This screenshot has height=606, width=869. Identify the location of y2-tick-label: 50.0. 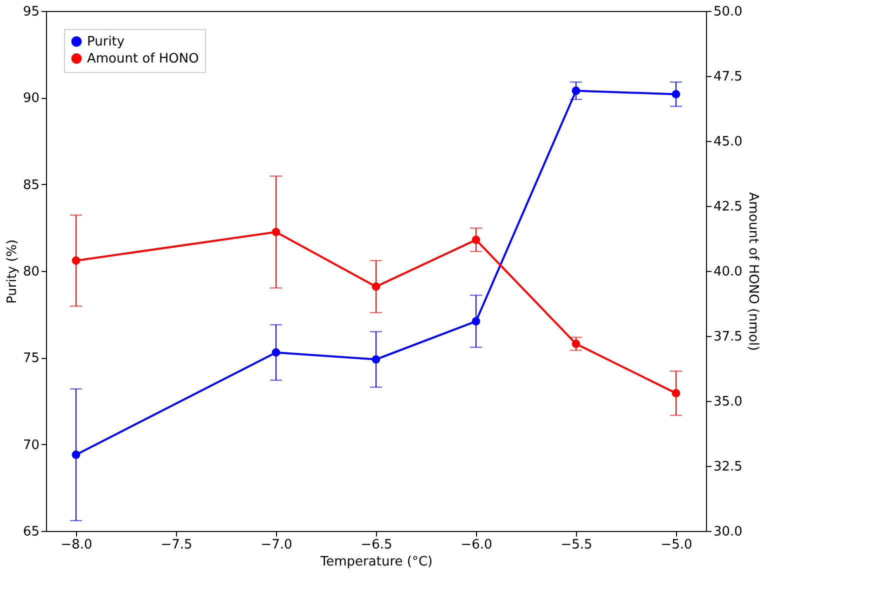
(728, 12).